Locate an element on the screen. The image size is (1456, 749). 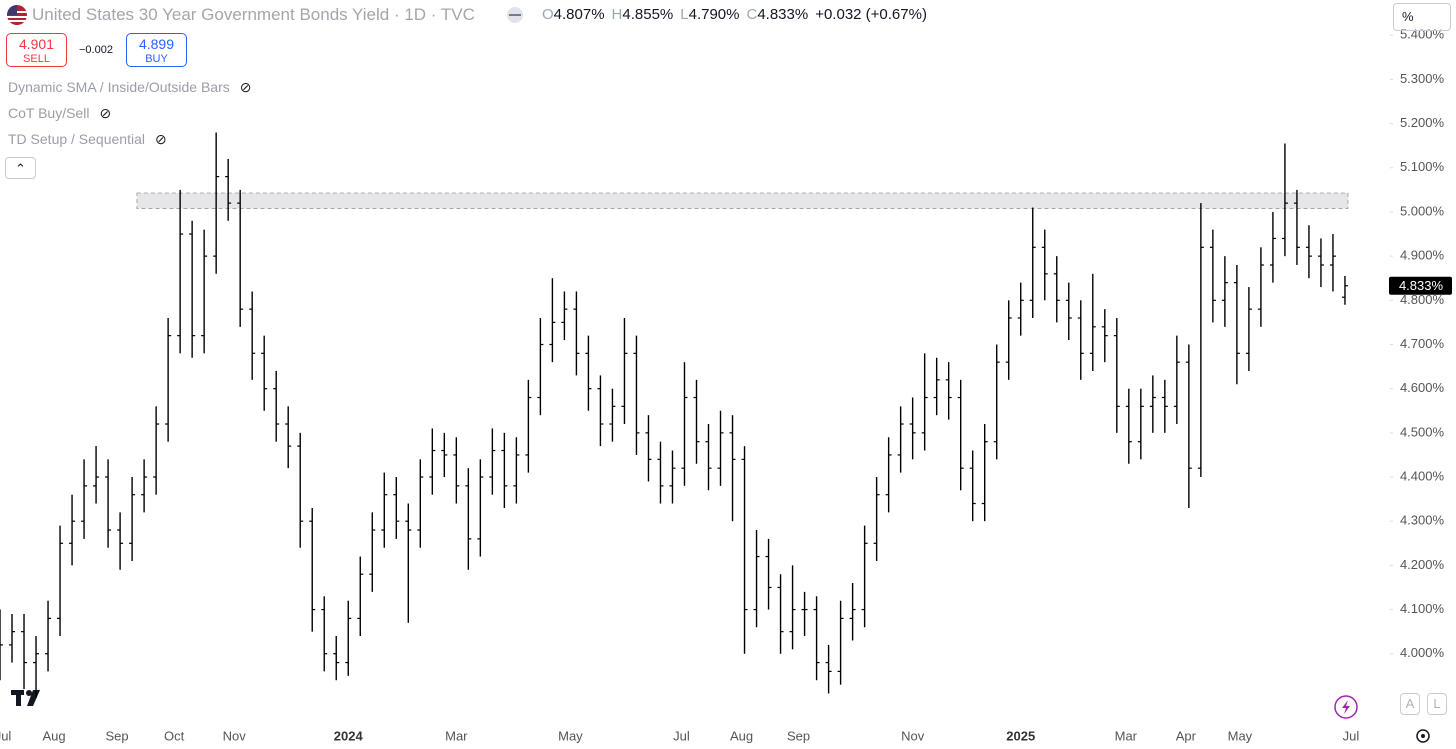
x-tick-label: Oct is located at coordinates (174, 735).